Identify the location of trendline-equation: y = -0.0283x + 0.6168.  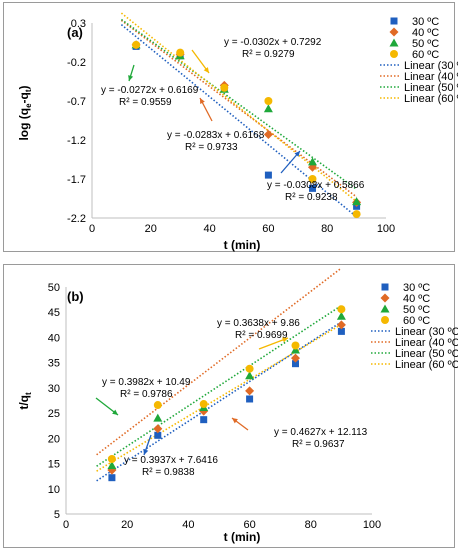
(216, 135).